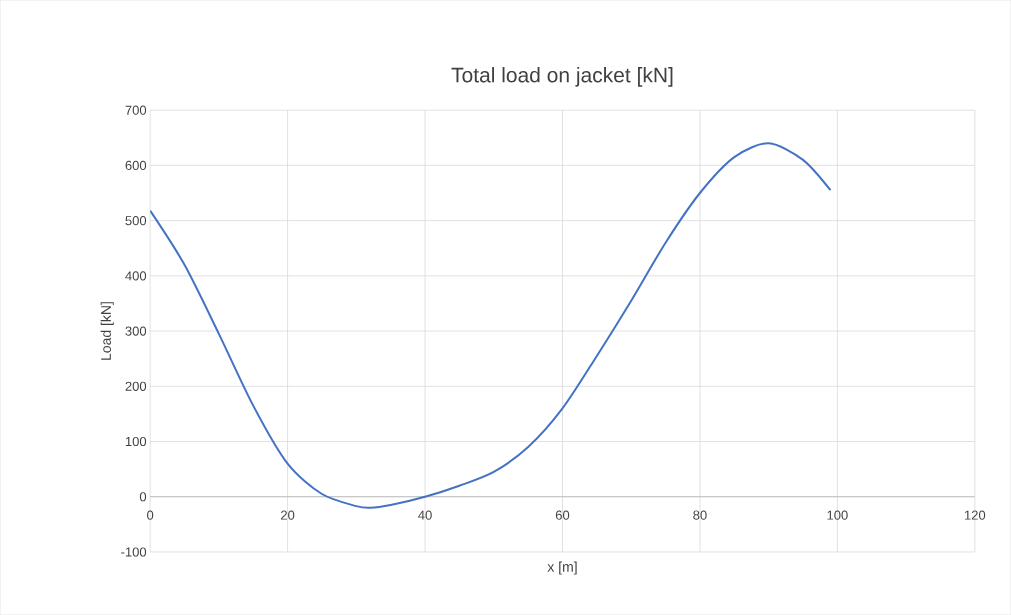 The height and width of the screenshot is (615, 1011). What do you see at coordinates (136, 386) in the screenshot?
I see `y-tick-label: 200` at bounding box center [136, 386].